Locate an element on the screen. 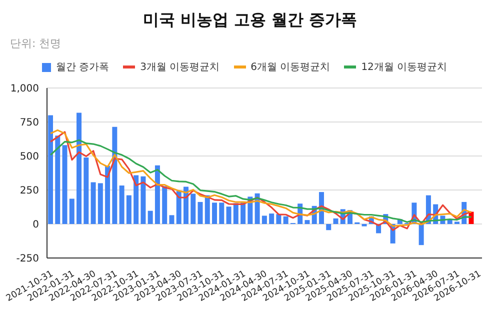  y-tick-label: 0 is located at coordinates (35, 225).